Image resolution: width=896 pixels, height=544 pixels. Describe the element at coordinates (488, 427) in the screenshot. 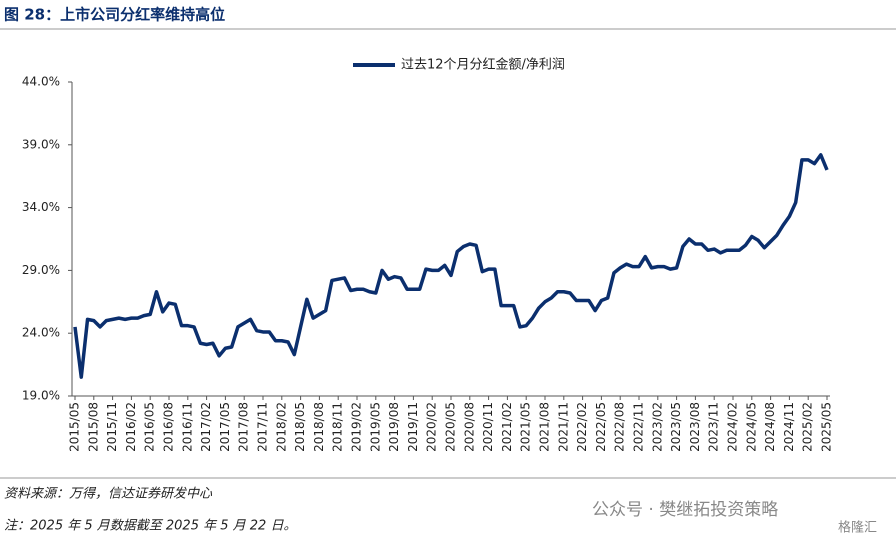

I see `x-tick-label: 2020/11` at that location.